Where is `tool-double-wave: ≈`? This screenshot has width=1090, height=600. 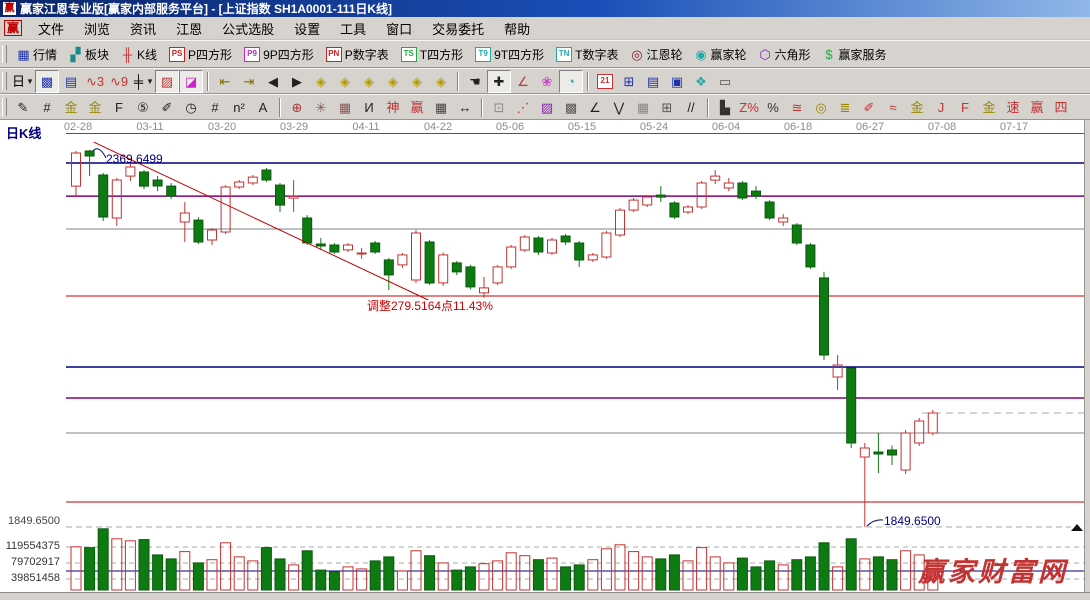 tool-double-wave: ≈ is located at coordinates (893, 107).